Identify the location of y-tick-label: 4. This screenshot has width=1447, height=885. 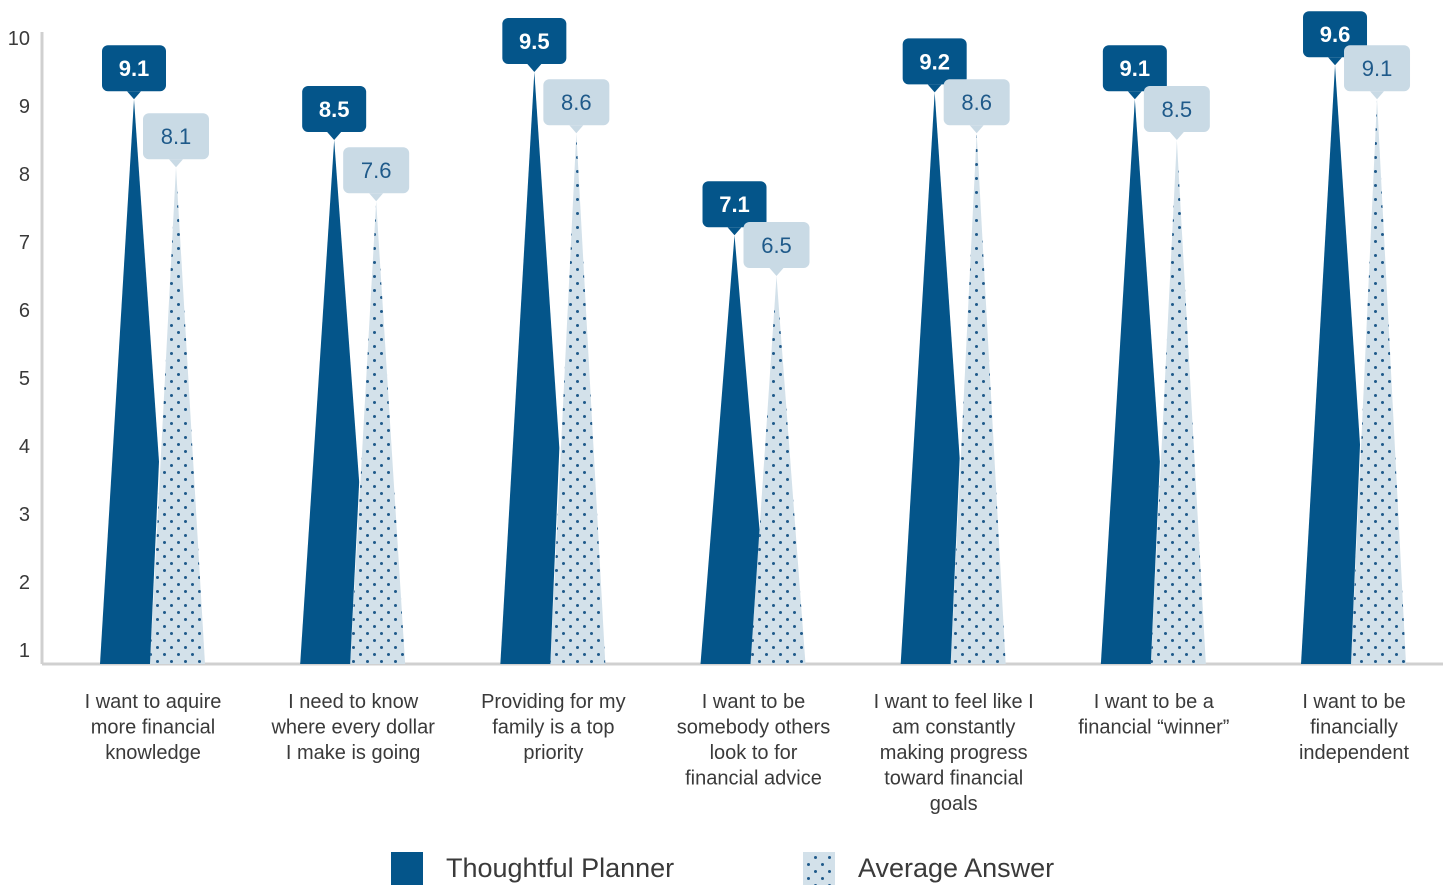
(24, 447).